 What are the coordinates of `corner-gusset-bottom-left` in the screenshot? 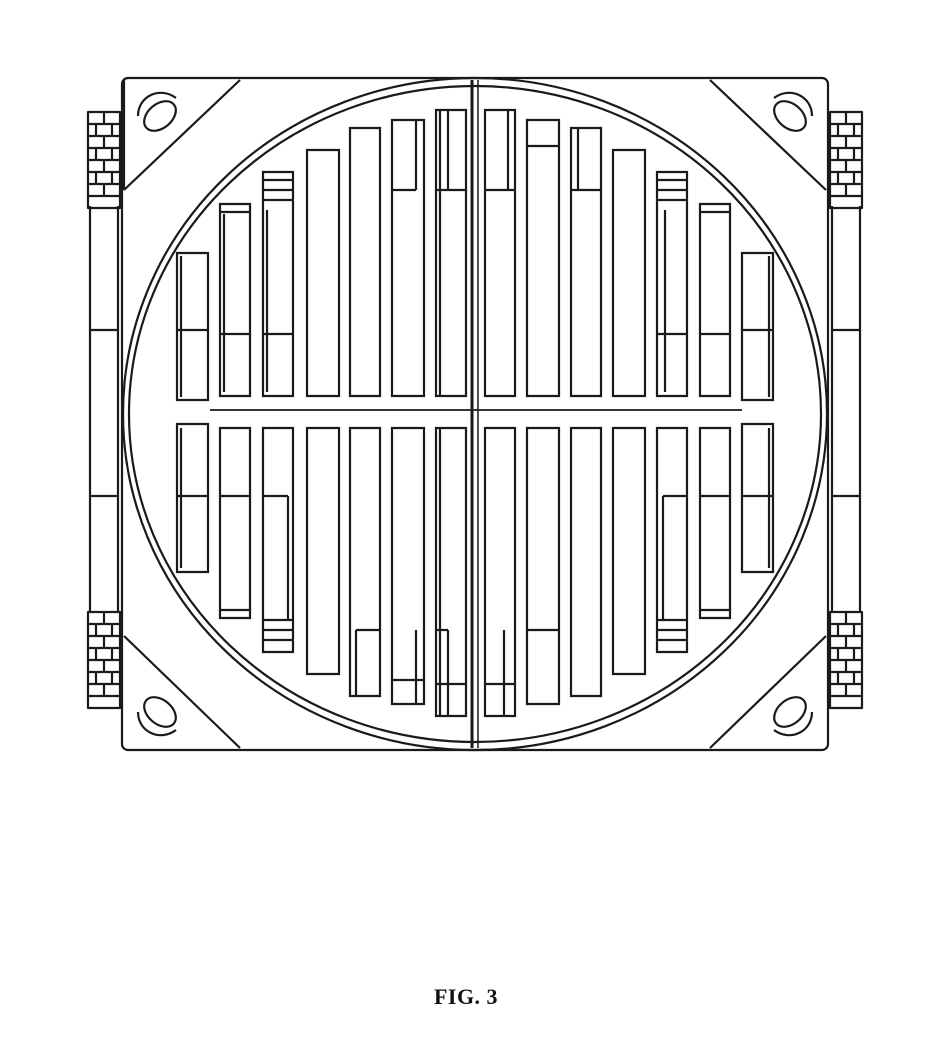 It's located at (182, 692).